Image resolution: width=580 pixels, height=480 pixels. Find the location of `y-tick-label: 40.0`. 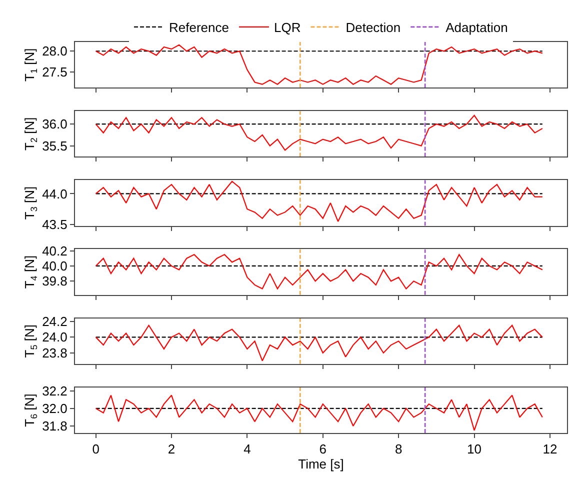

y-tick-label: 40.0 is located at coordinates (55, 266).